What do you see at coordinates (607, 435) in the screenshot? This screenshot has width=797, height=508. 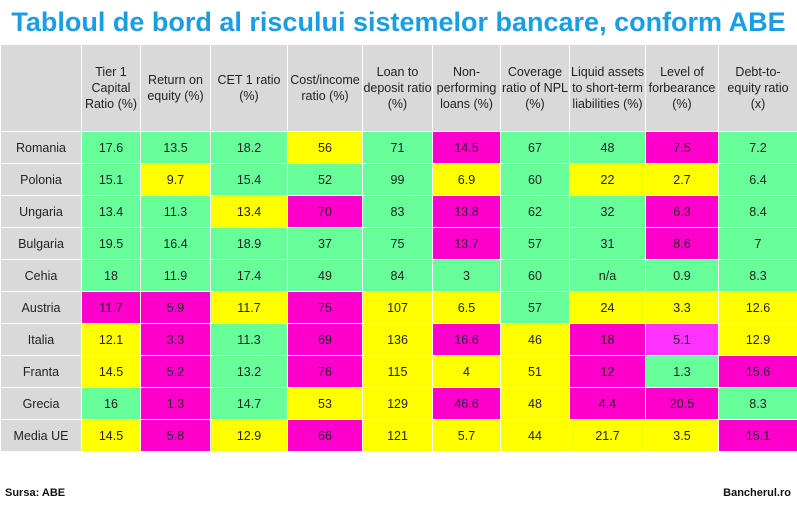 I see `value-cell: 21.7` at bounding box center [607, 435].